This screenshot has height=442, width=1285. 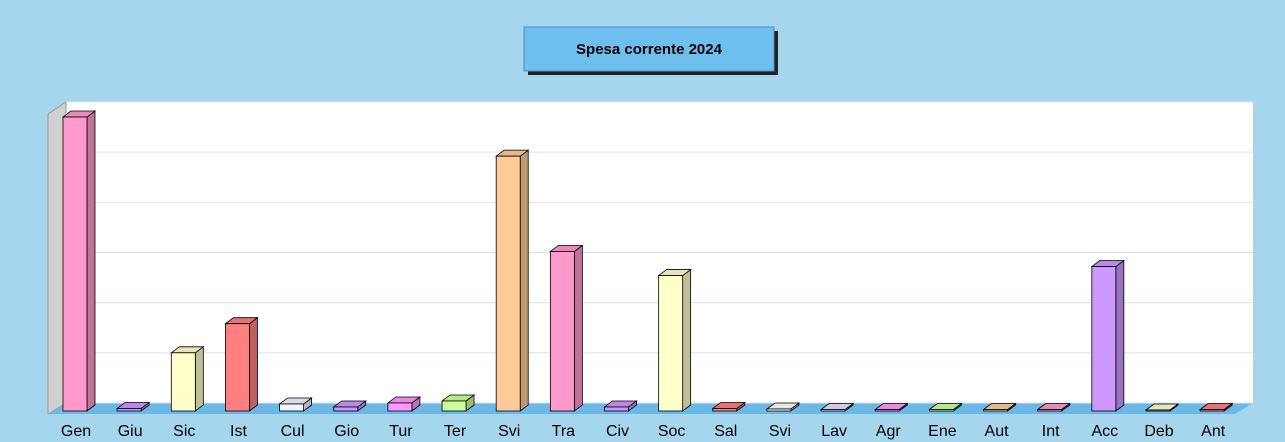 I want to click on x-tick-label: Ist, so click(x=238, y=431).